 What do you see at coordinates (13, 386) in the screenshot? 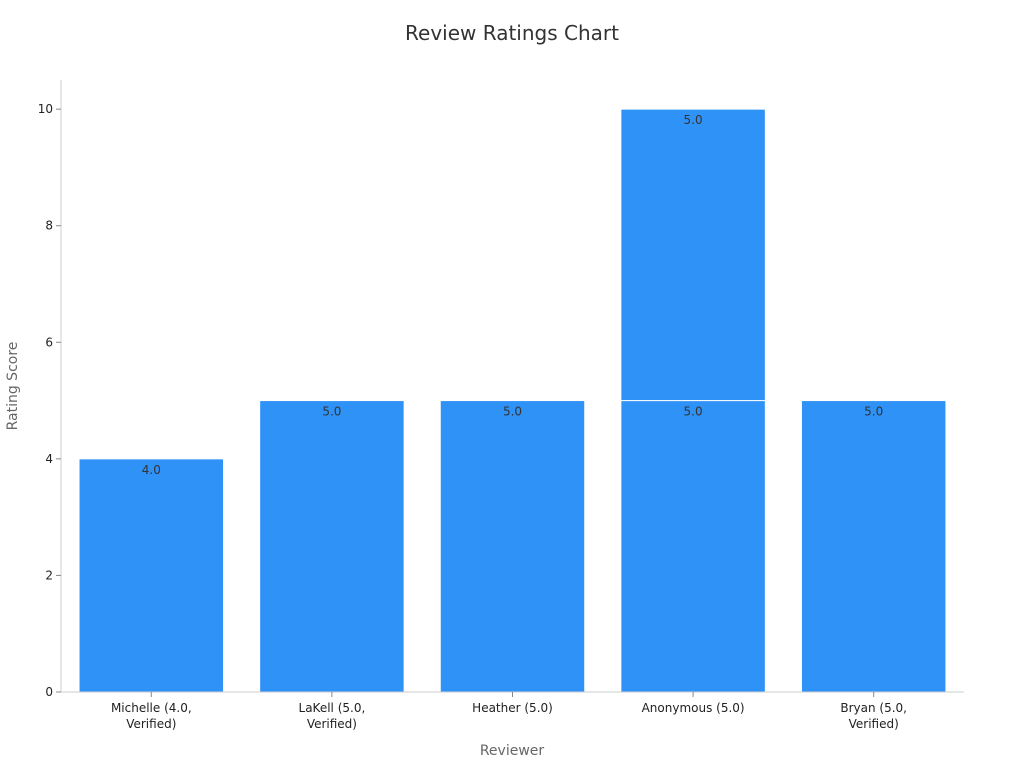
I see `y-axis-label: Rating Score` at bounding box center [13, 386].